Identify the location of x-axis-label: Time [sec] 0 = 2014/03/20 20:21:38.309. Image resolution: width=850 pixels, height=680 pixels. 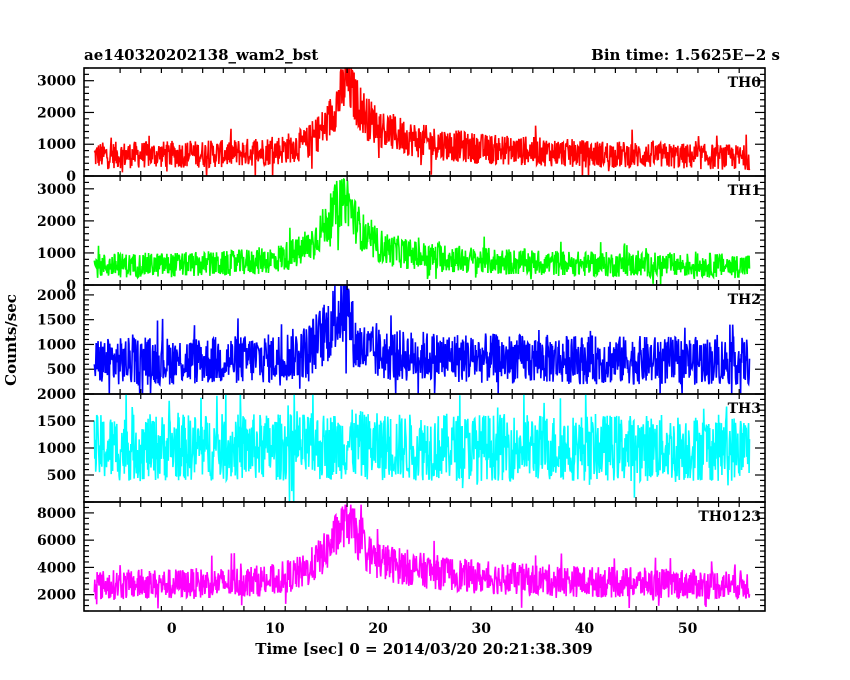
(423, 649).